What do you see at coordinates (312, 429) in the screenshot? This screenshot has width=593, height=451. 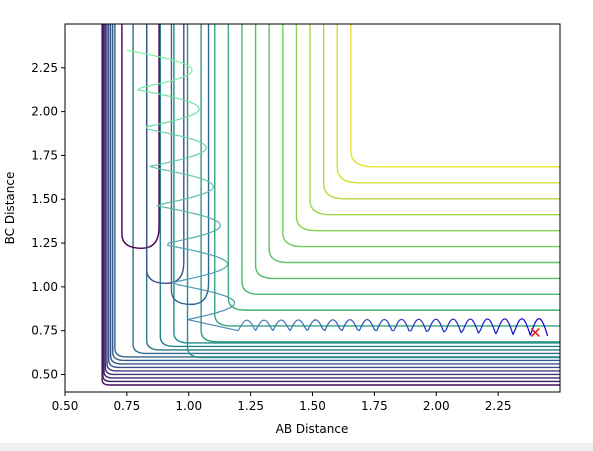 I see `x-axis-label: AB Distance` at bounding box center [312, 429].